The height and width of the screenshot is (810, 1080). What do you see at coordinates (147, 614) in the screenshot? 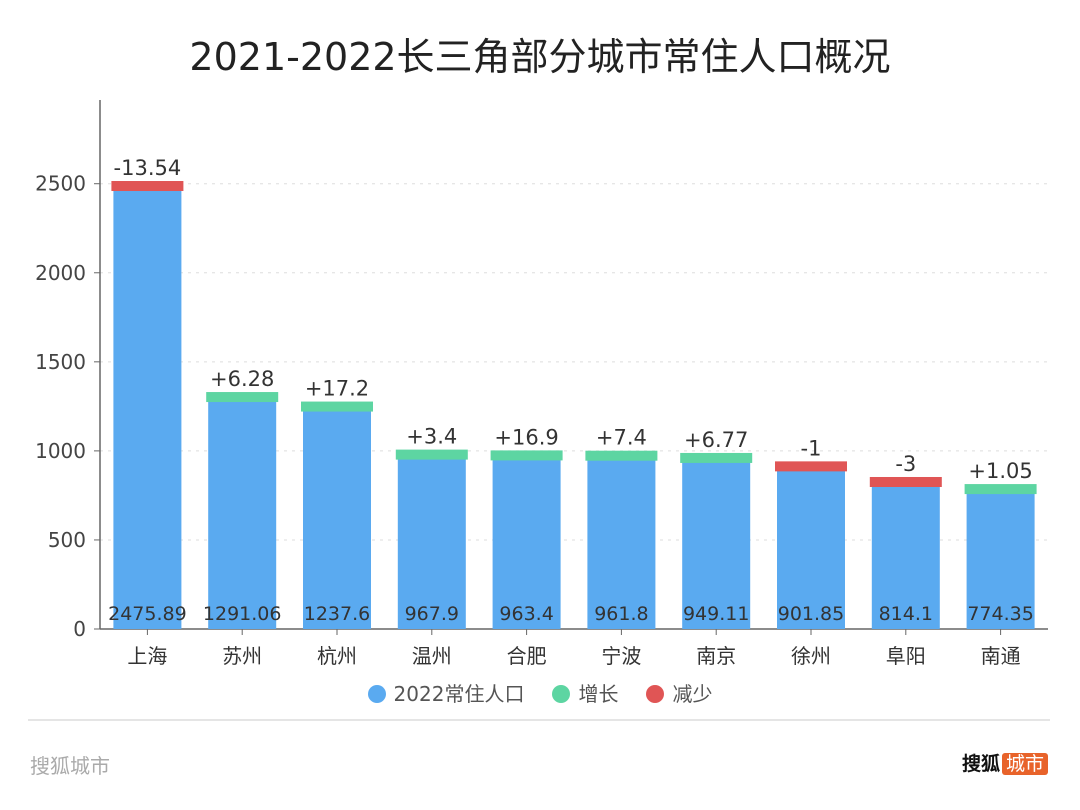
I see `value-label: 2475.89` at bounding box center [147, 614].